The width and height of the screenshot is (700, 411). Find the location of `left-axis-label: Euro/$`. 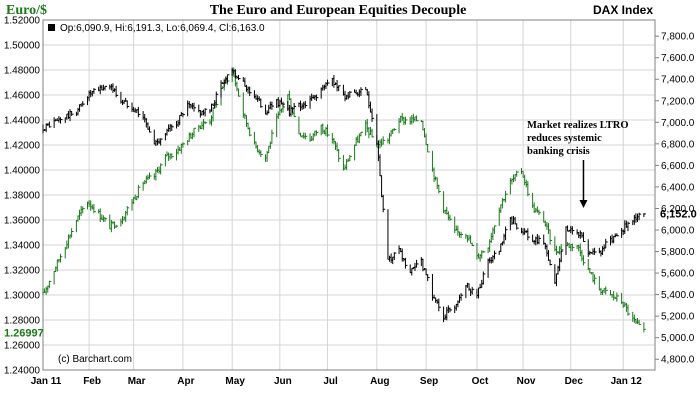

left-axis-label: Euro/$ is located at coordinates (26, 10).